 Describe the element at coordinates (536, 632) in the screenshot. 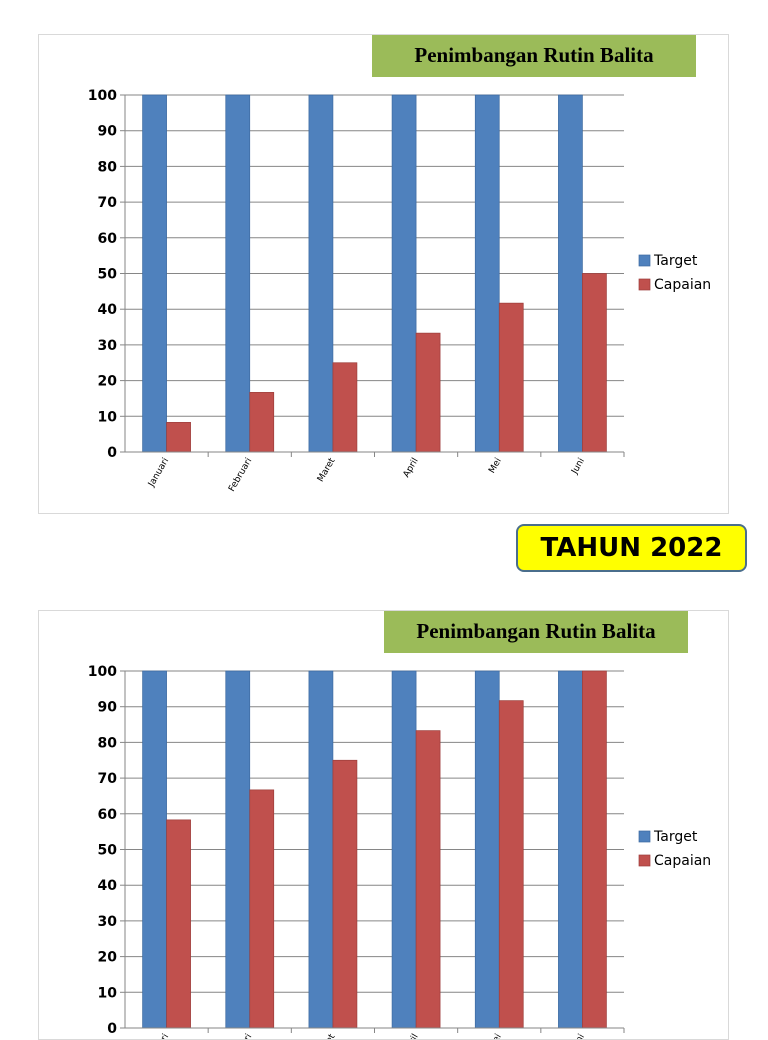

I see `chart-title-2: Penimbangan Rutin Balita` at that location.